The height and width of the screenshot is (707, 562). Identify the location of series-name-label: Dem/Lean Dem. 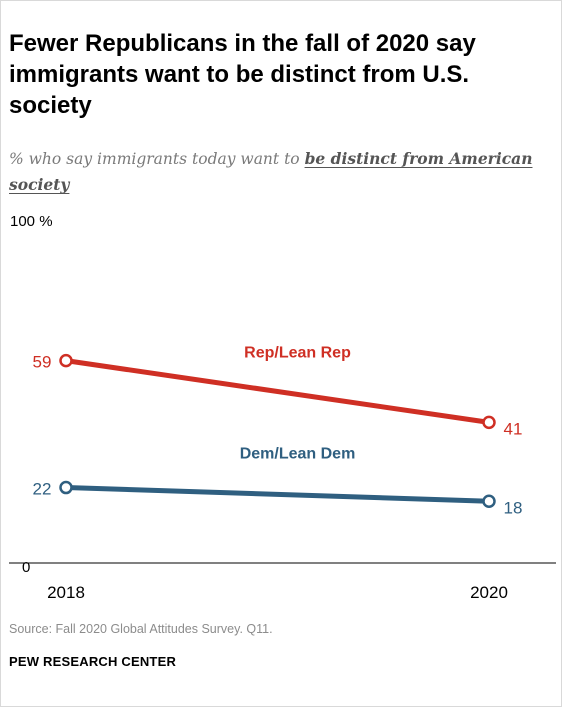
(298, 453).